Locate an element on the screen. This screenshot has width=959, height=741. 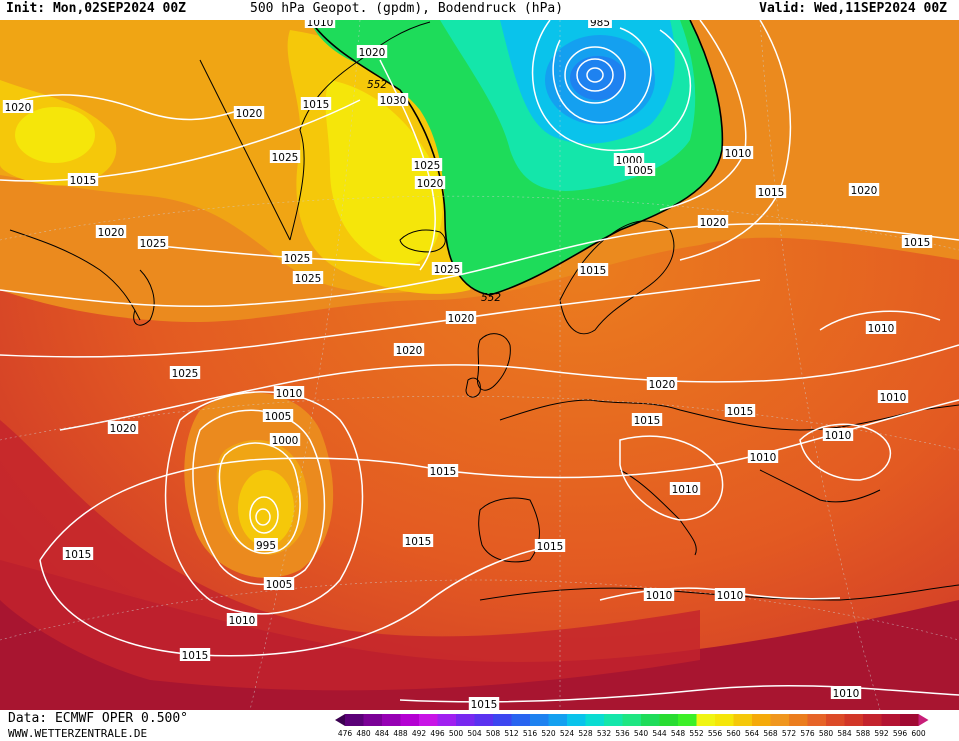
isobar-1000-nlow is located at coordinates (602, 75).